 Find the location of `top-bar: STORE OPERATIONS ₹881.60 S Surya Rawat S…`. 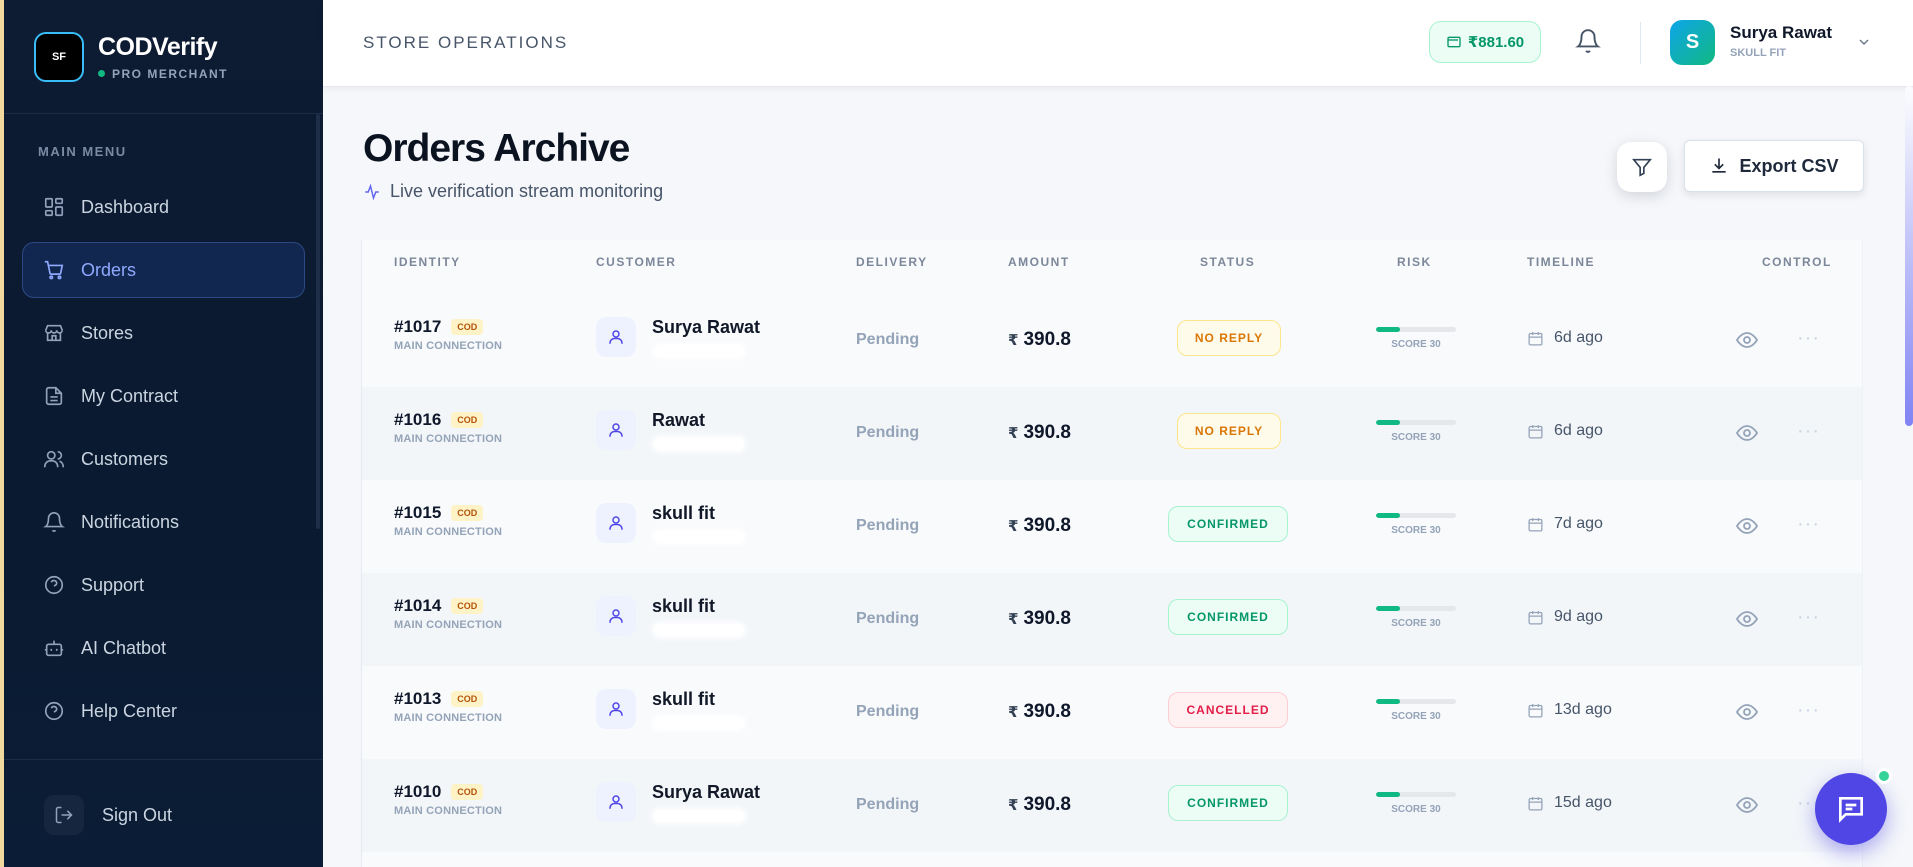

top-bar: STORE OPERATIONS ₹881.60 S Surya Rawat S… is located at coordinates (1118, 43).